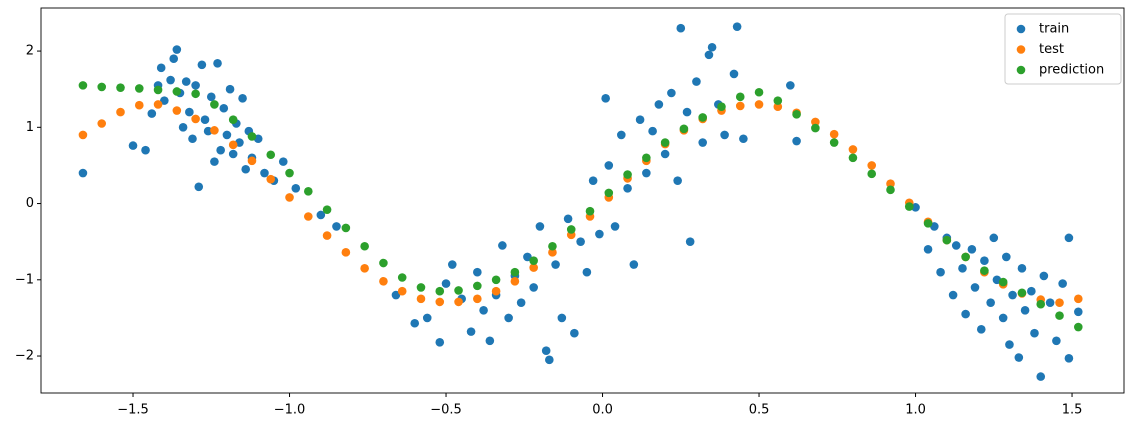 This screenshot has height=428, width=1135. What do you see at coordinates (133, 410) in the screenshot?
I see `x-tick-label: −1.5` at bounding box center [133, 410].